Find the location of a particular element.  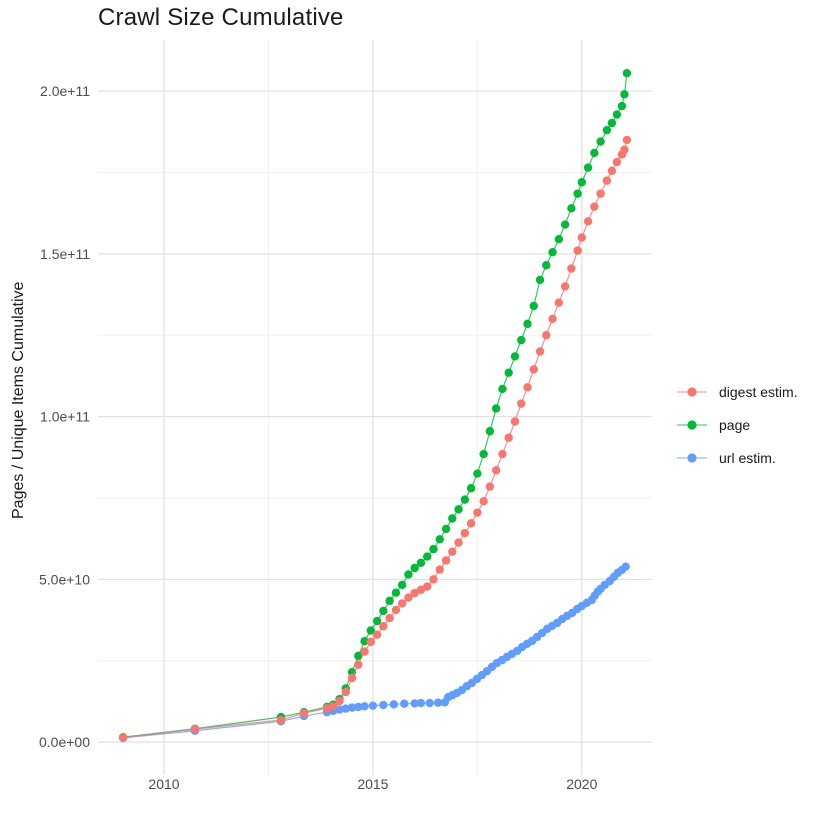

x-tick-label: 2020 is located at coordinates (581, 784).